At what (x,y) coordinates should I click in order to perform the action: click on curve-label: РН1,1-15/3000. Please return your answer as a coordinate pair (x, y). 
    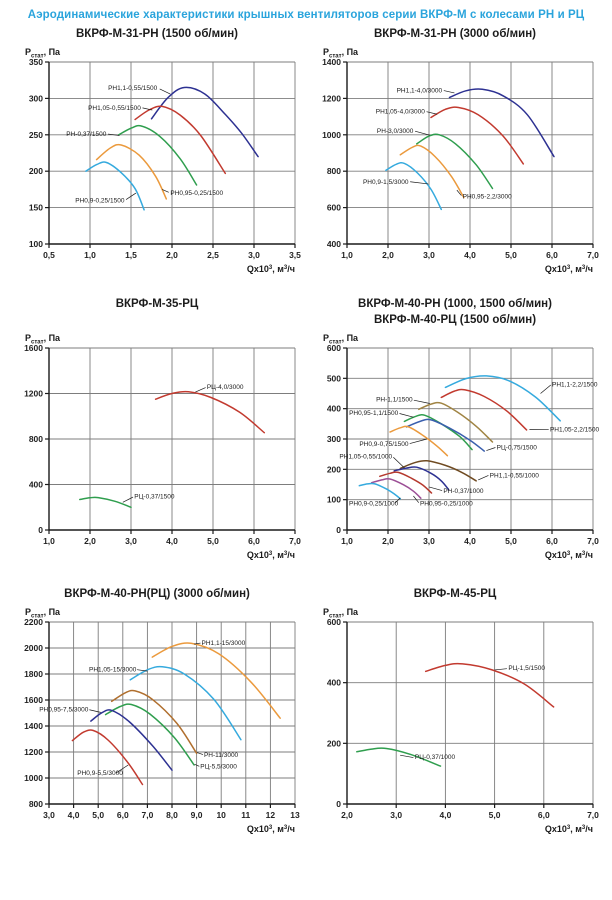
    Looking at the image, I should click on (224, 643).